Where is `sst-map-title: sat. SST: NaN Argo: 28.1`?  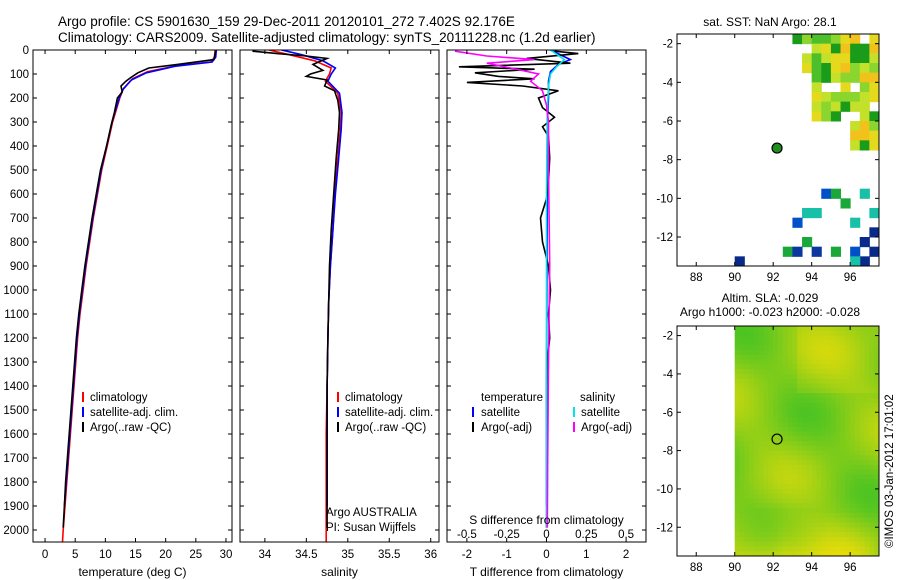 sst-map-title: sat. SST: NaN Argo: 28.1 is located at coordinates (770, 22).